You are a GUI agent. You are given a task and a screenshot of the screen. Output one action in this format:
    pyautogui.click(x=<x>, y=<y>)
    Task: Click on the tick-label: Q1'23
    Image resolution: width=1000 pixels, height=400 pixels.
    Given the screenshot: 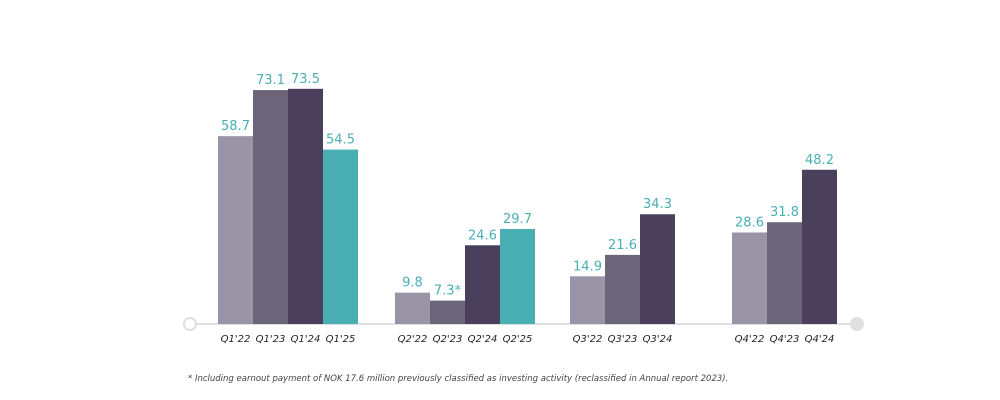 What is the action you would take?
    pyautogui.click(x=271, y=339)
    